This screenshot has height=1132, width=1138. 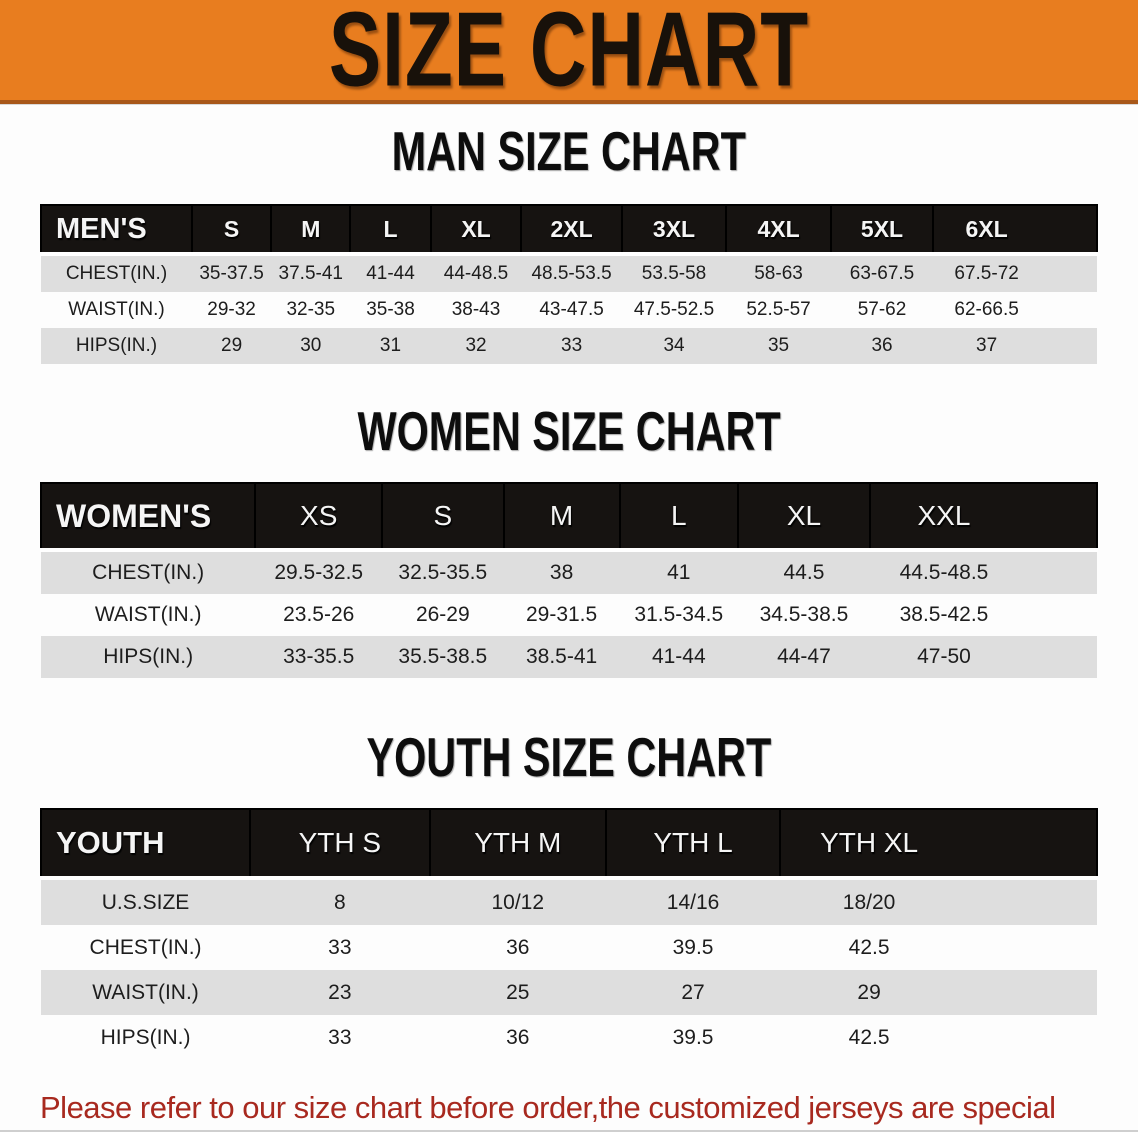 I want to click on size-value-cell: 37.5-41, so click(x=311, y=272).